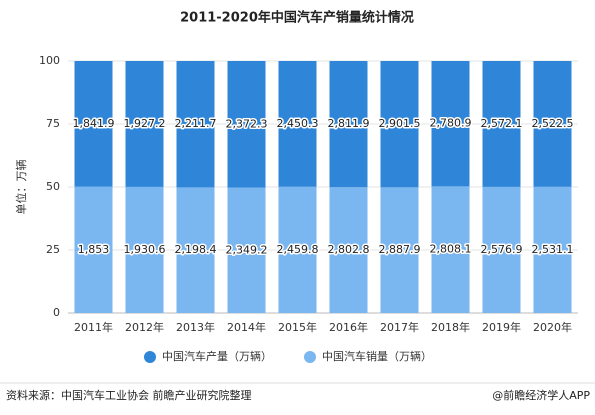  Describe the element at coordinates (297, 327) in the screenshot. I see `x-tick-label: 2015年` at that location.